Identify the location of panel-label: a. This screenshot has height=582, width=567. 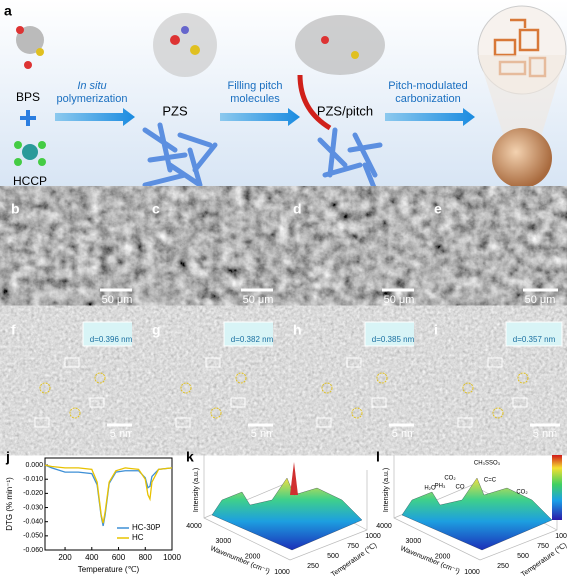
(8, 11).